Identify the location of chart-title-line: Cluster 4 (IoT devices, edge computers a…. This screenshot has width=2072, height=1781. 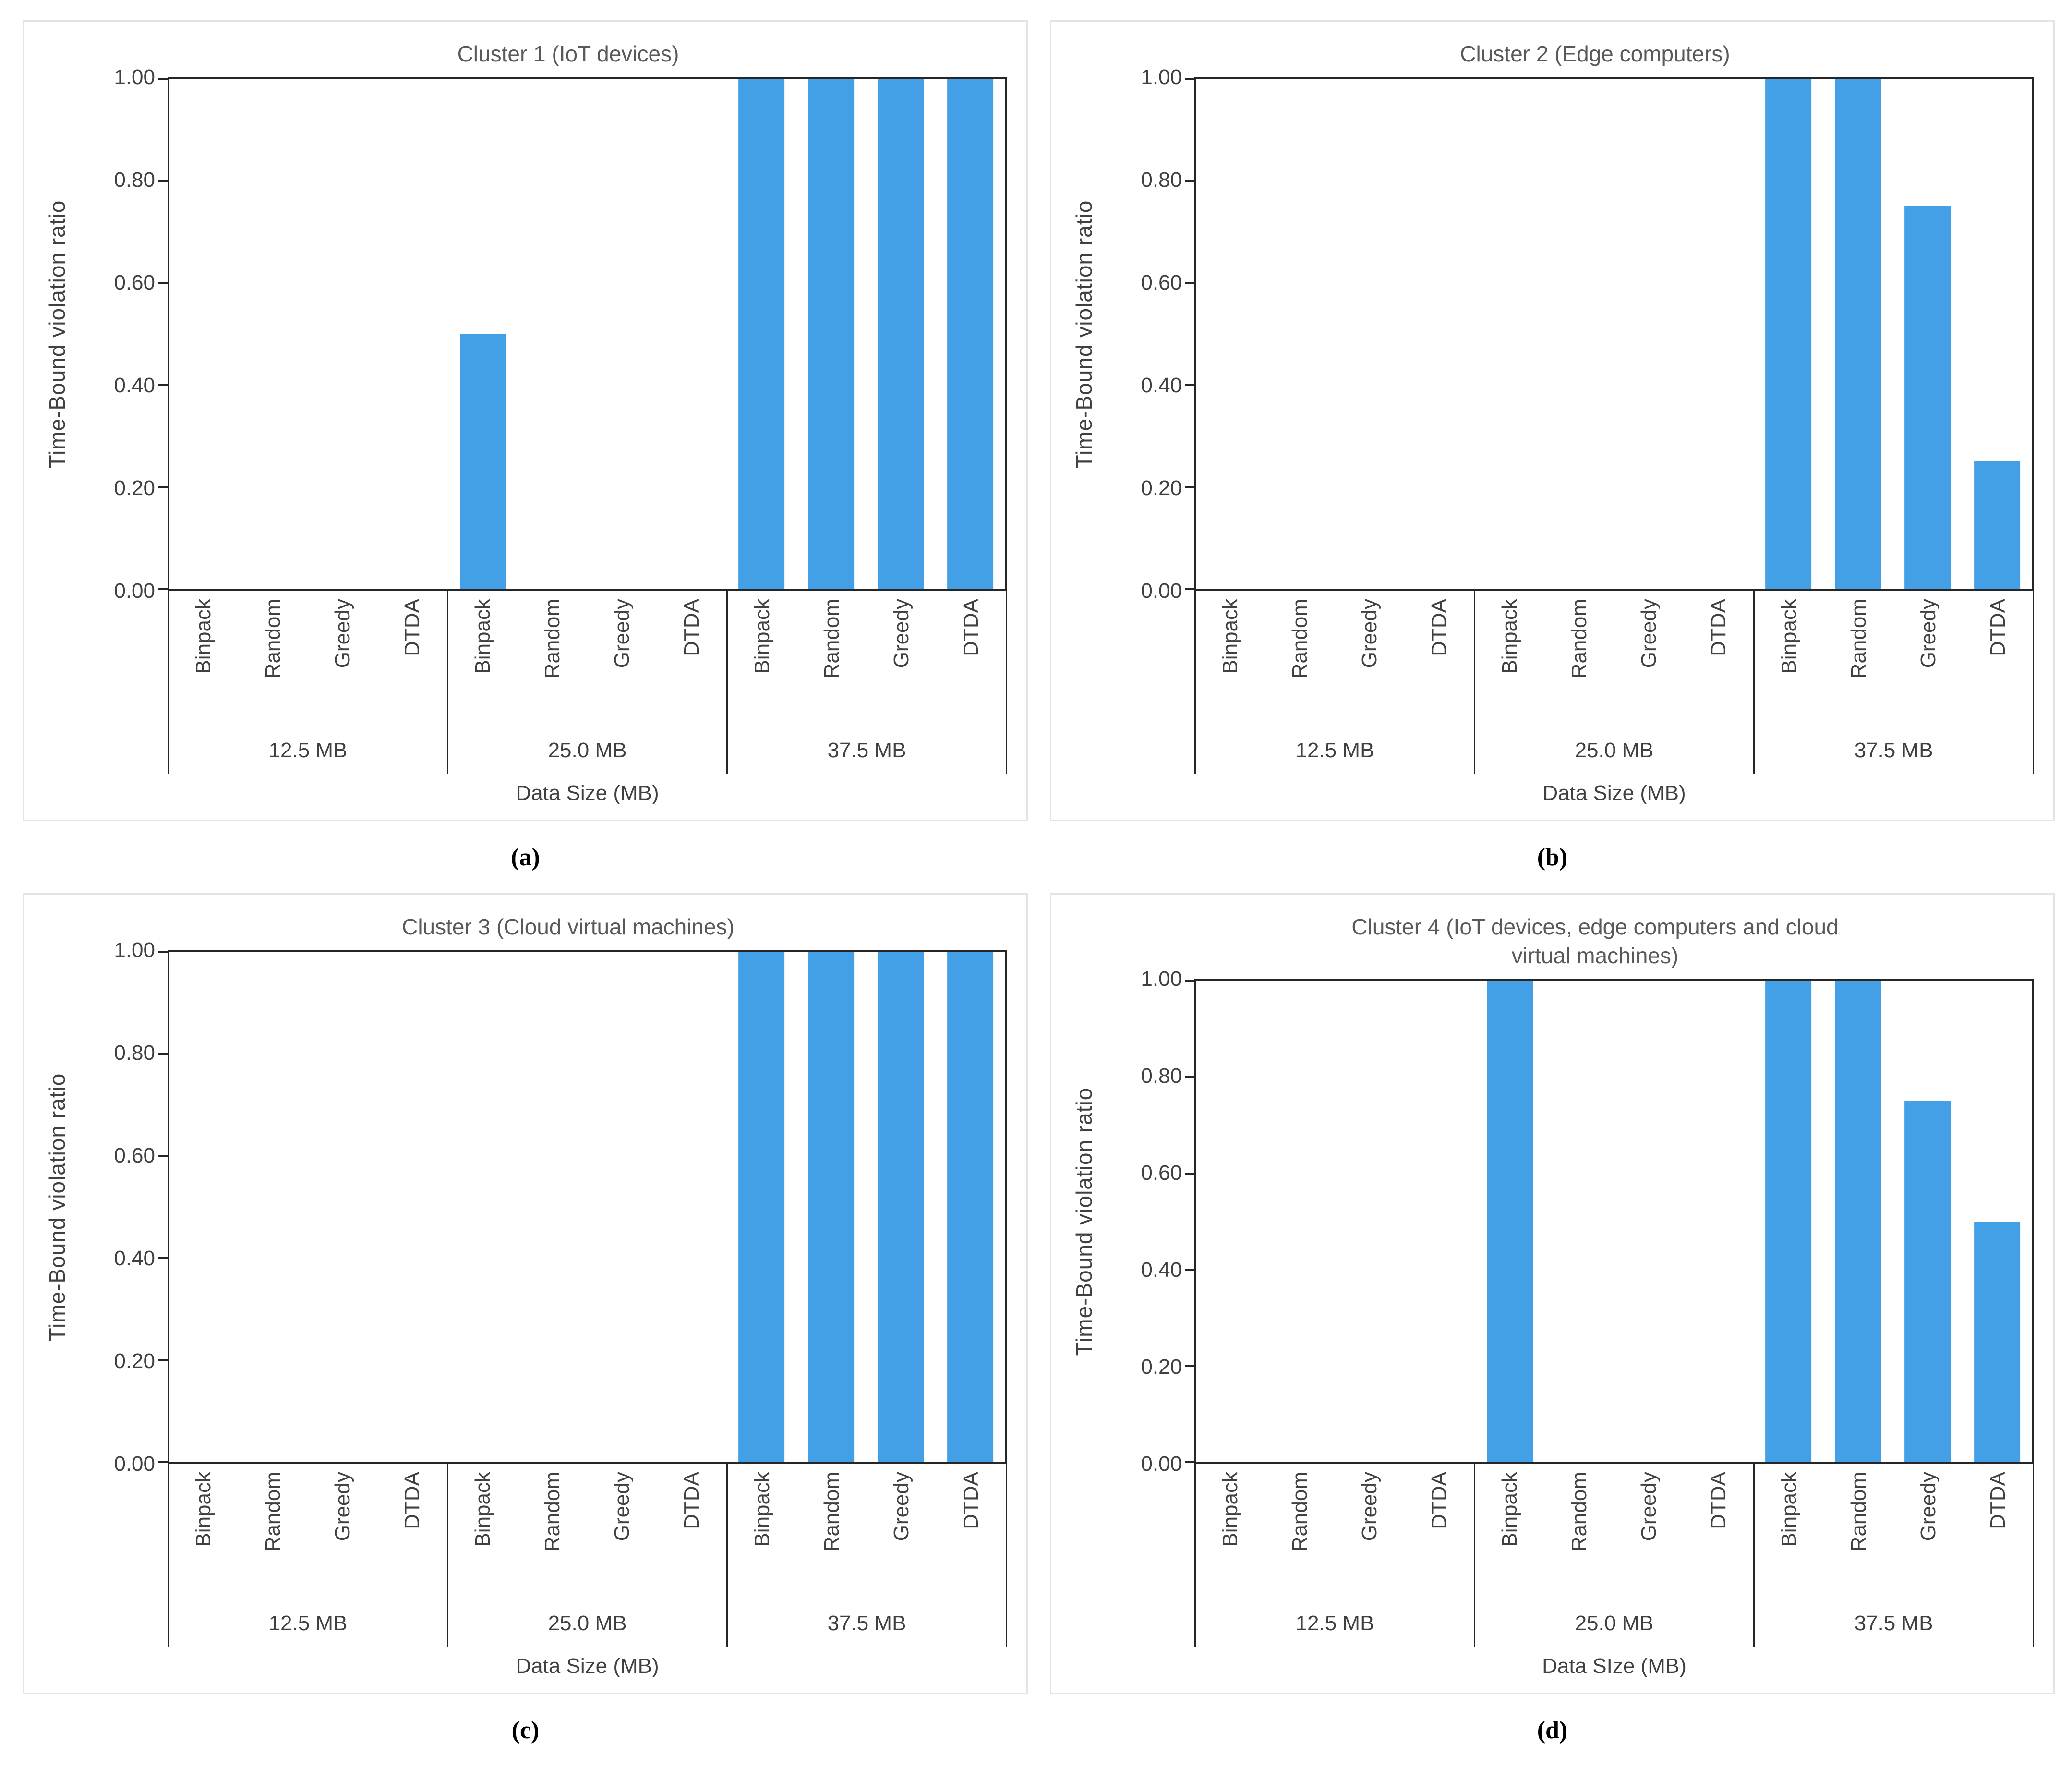
(1595, 926).